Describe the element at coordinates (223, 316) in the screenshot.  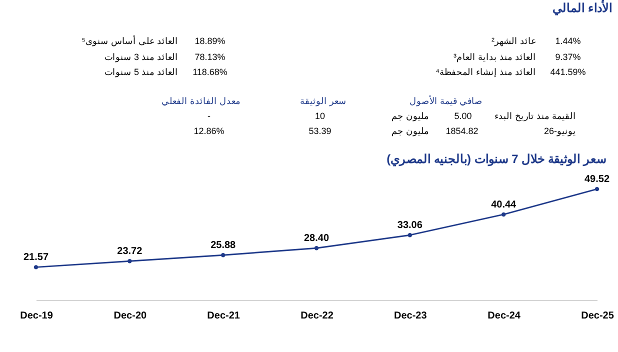
I see `x-tick-label: Dec-21` at that location.